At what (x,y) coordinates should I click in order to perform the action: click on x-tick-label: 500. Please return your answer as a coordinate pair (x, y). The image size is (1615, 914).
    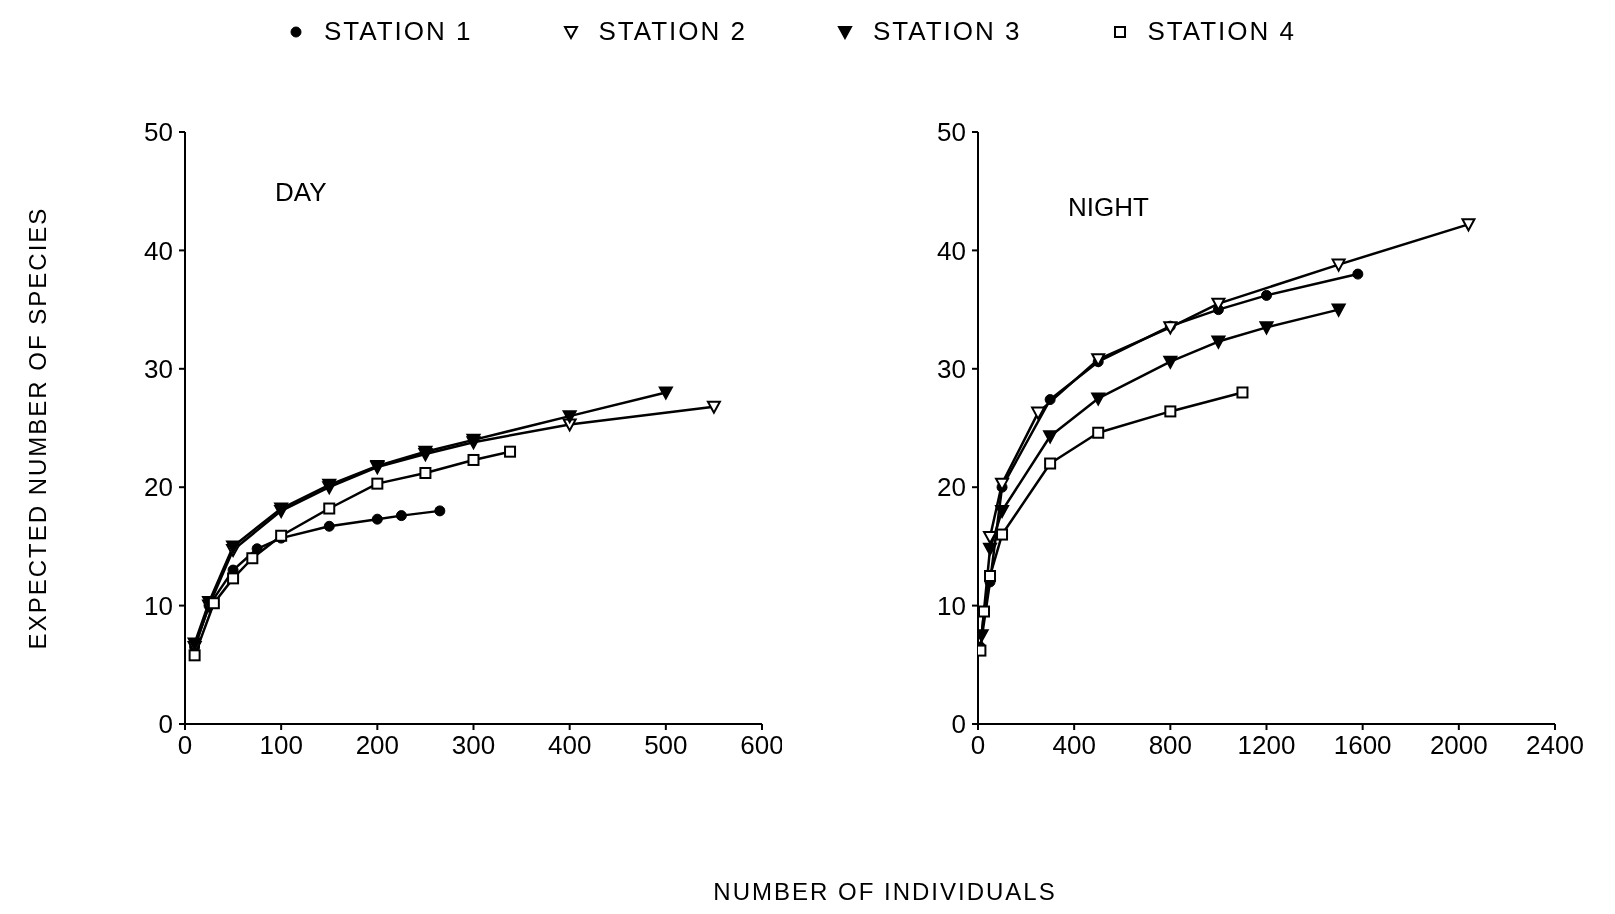
    Looking at the image, I should click on (666, 745).